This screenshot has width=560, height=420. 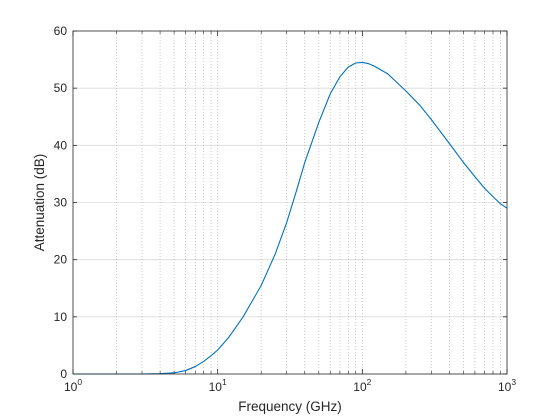 I want to click on y-tick-label: 20, so click(x=61, y=260).